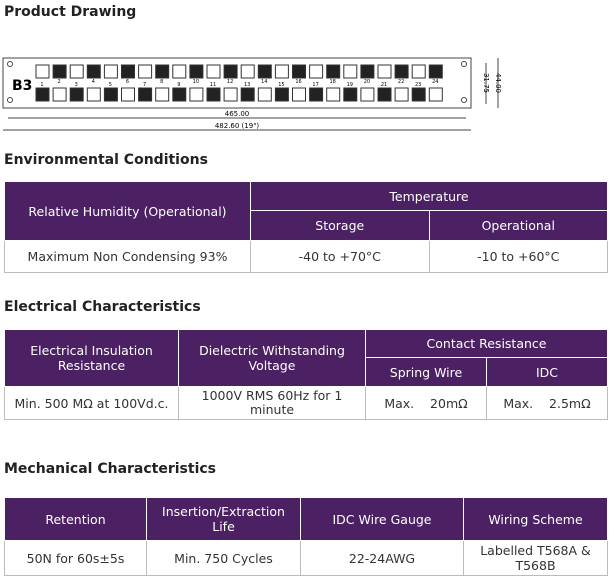 This screenshot has height=576, width=614. I want to click on port-label: 24, so click(435, 82).